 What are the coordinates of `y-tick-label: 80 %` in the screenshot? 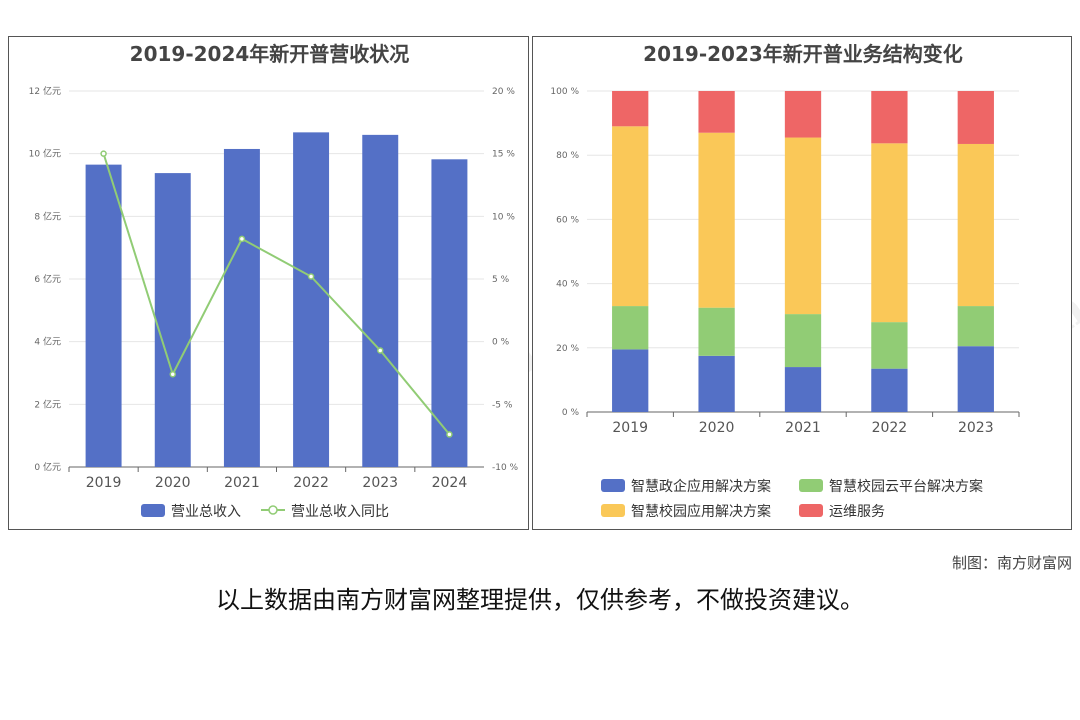 It's located at (567, 156).